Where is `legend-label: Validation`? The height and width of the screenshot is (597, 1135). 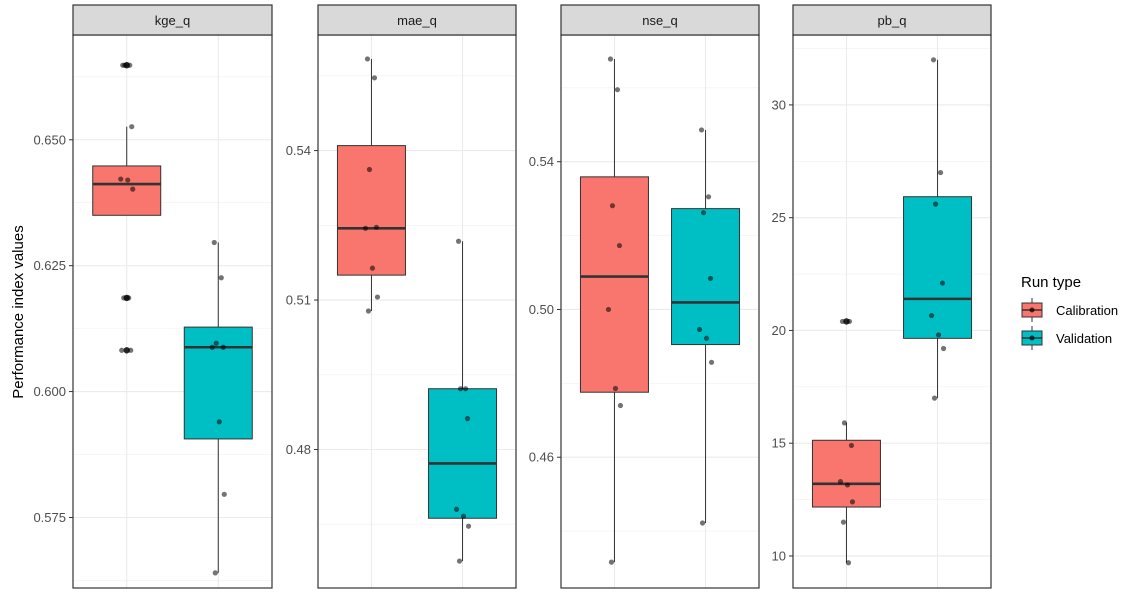
legend-label: Validation is located at coordinates (1084, 338).